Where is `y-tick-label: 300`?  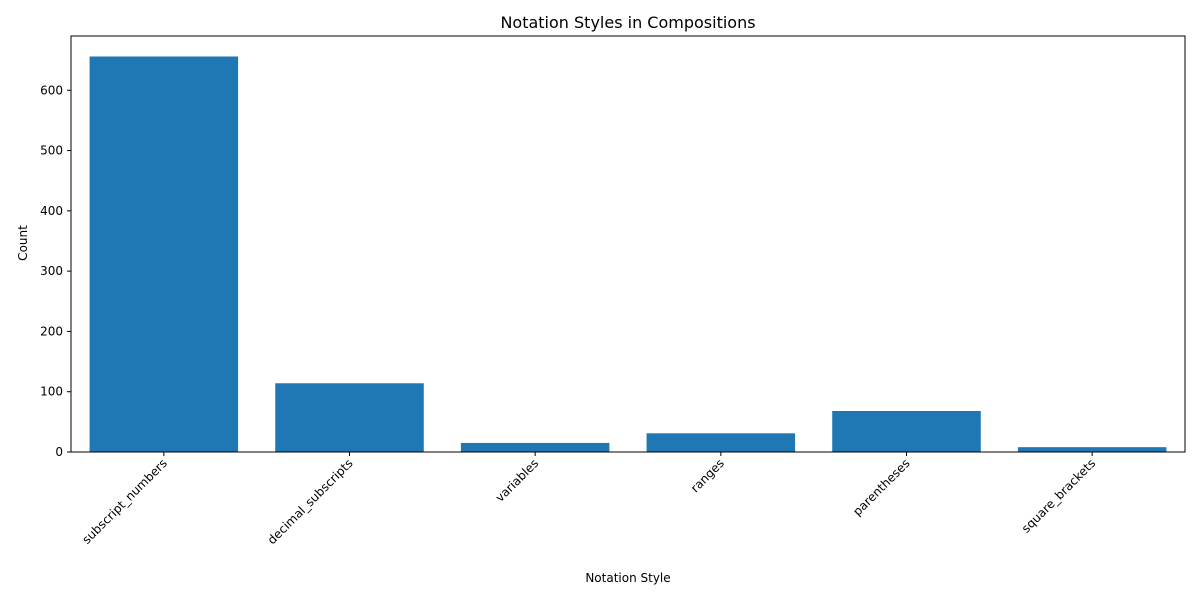 y-tick-label: 300 is located at coordinates (51, 271).